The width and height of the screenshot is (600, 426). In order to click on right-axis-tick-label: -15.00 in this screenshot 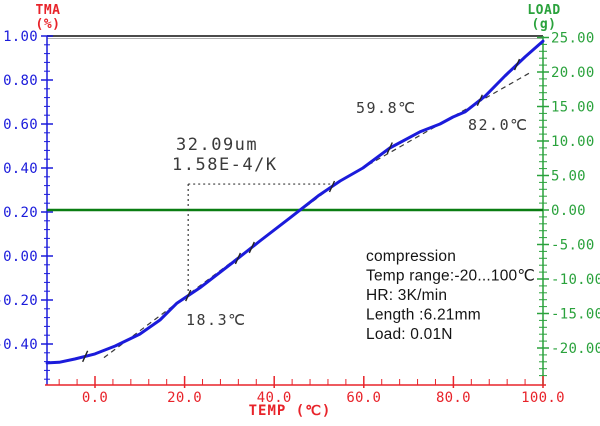, I will do `click(575, 315)`.